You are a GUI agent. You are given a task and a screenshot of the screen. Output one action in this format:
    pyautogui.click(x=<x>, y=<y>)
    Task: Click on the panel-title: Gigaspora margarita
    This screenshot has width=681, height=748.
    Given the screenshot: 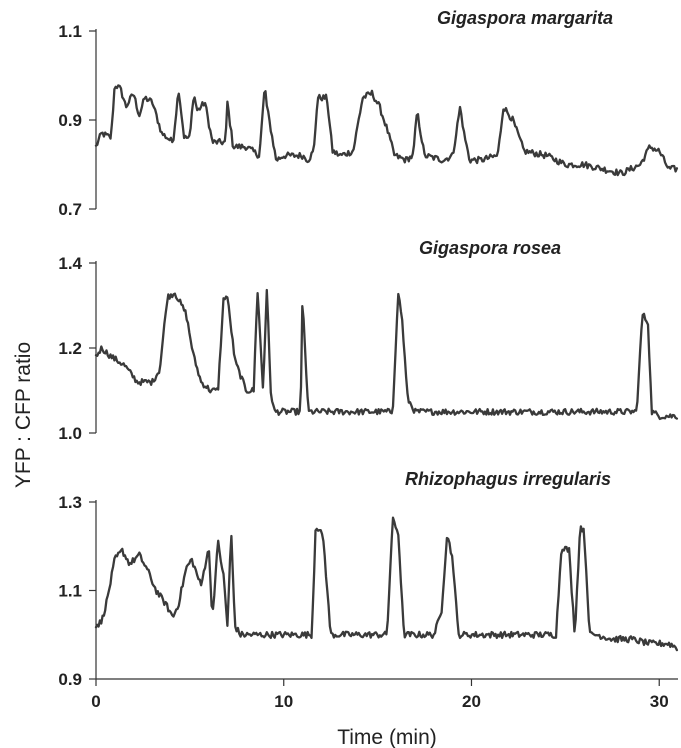 What is the action you would take?
    pyautogui.click(x=525, y=18)
    